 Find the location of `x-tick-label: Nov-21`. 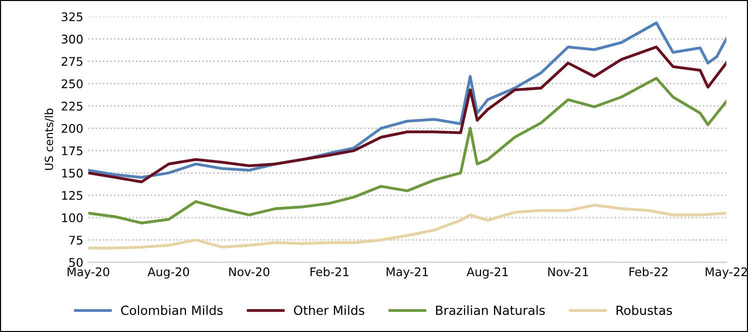

x-tick-label: Nov-21 is located at coordinates (568, 271).